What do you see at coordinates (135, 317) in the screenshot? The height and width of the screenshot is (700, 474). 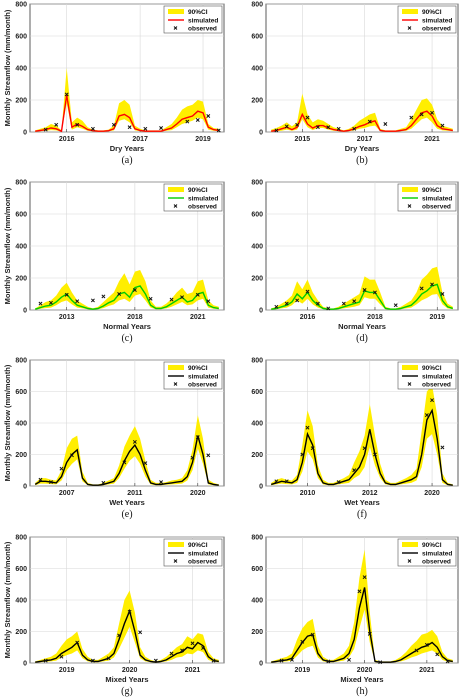 I see `x-tick-label: 2018` at bounding box center [135, 317].